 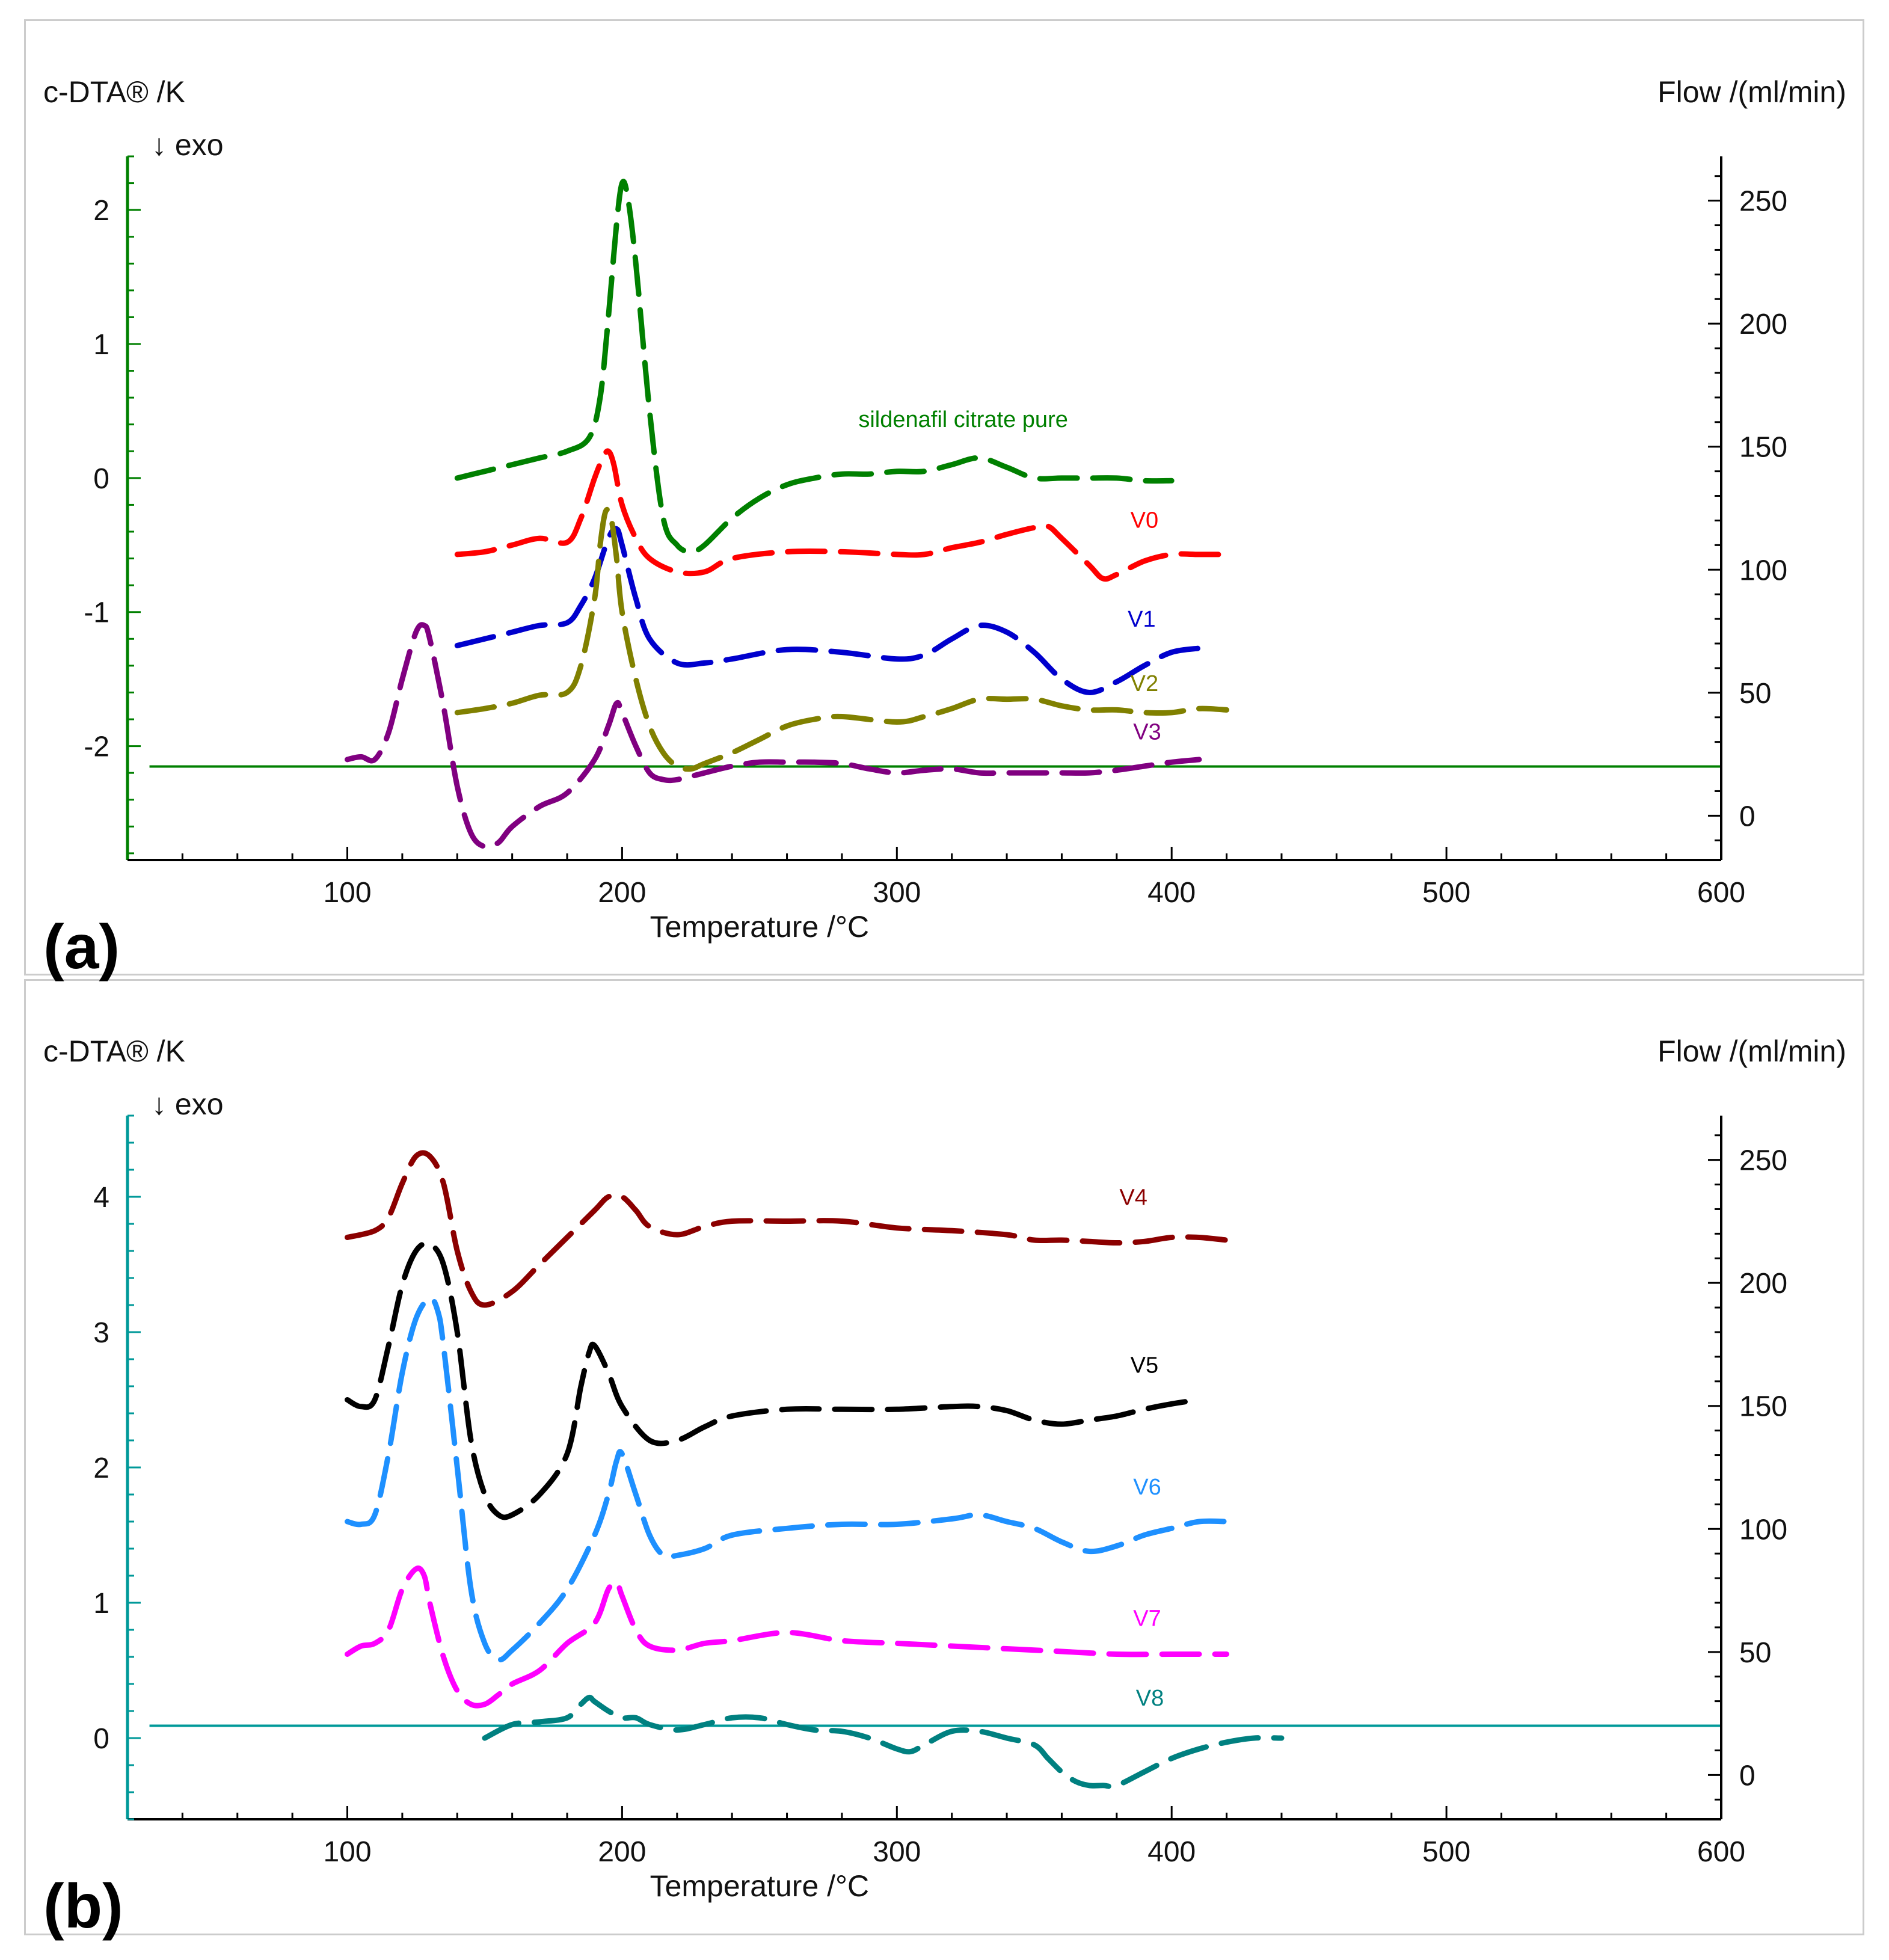 What do you see at coordinates (1147, 1618) in the screenshot?
I see `series-label: V7` at bounding box center [1147, 1618].